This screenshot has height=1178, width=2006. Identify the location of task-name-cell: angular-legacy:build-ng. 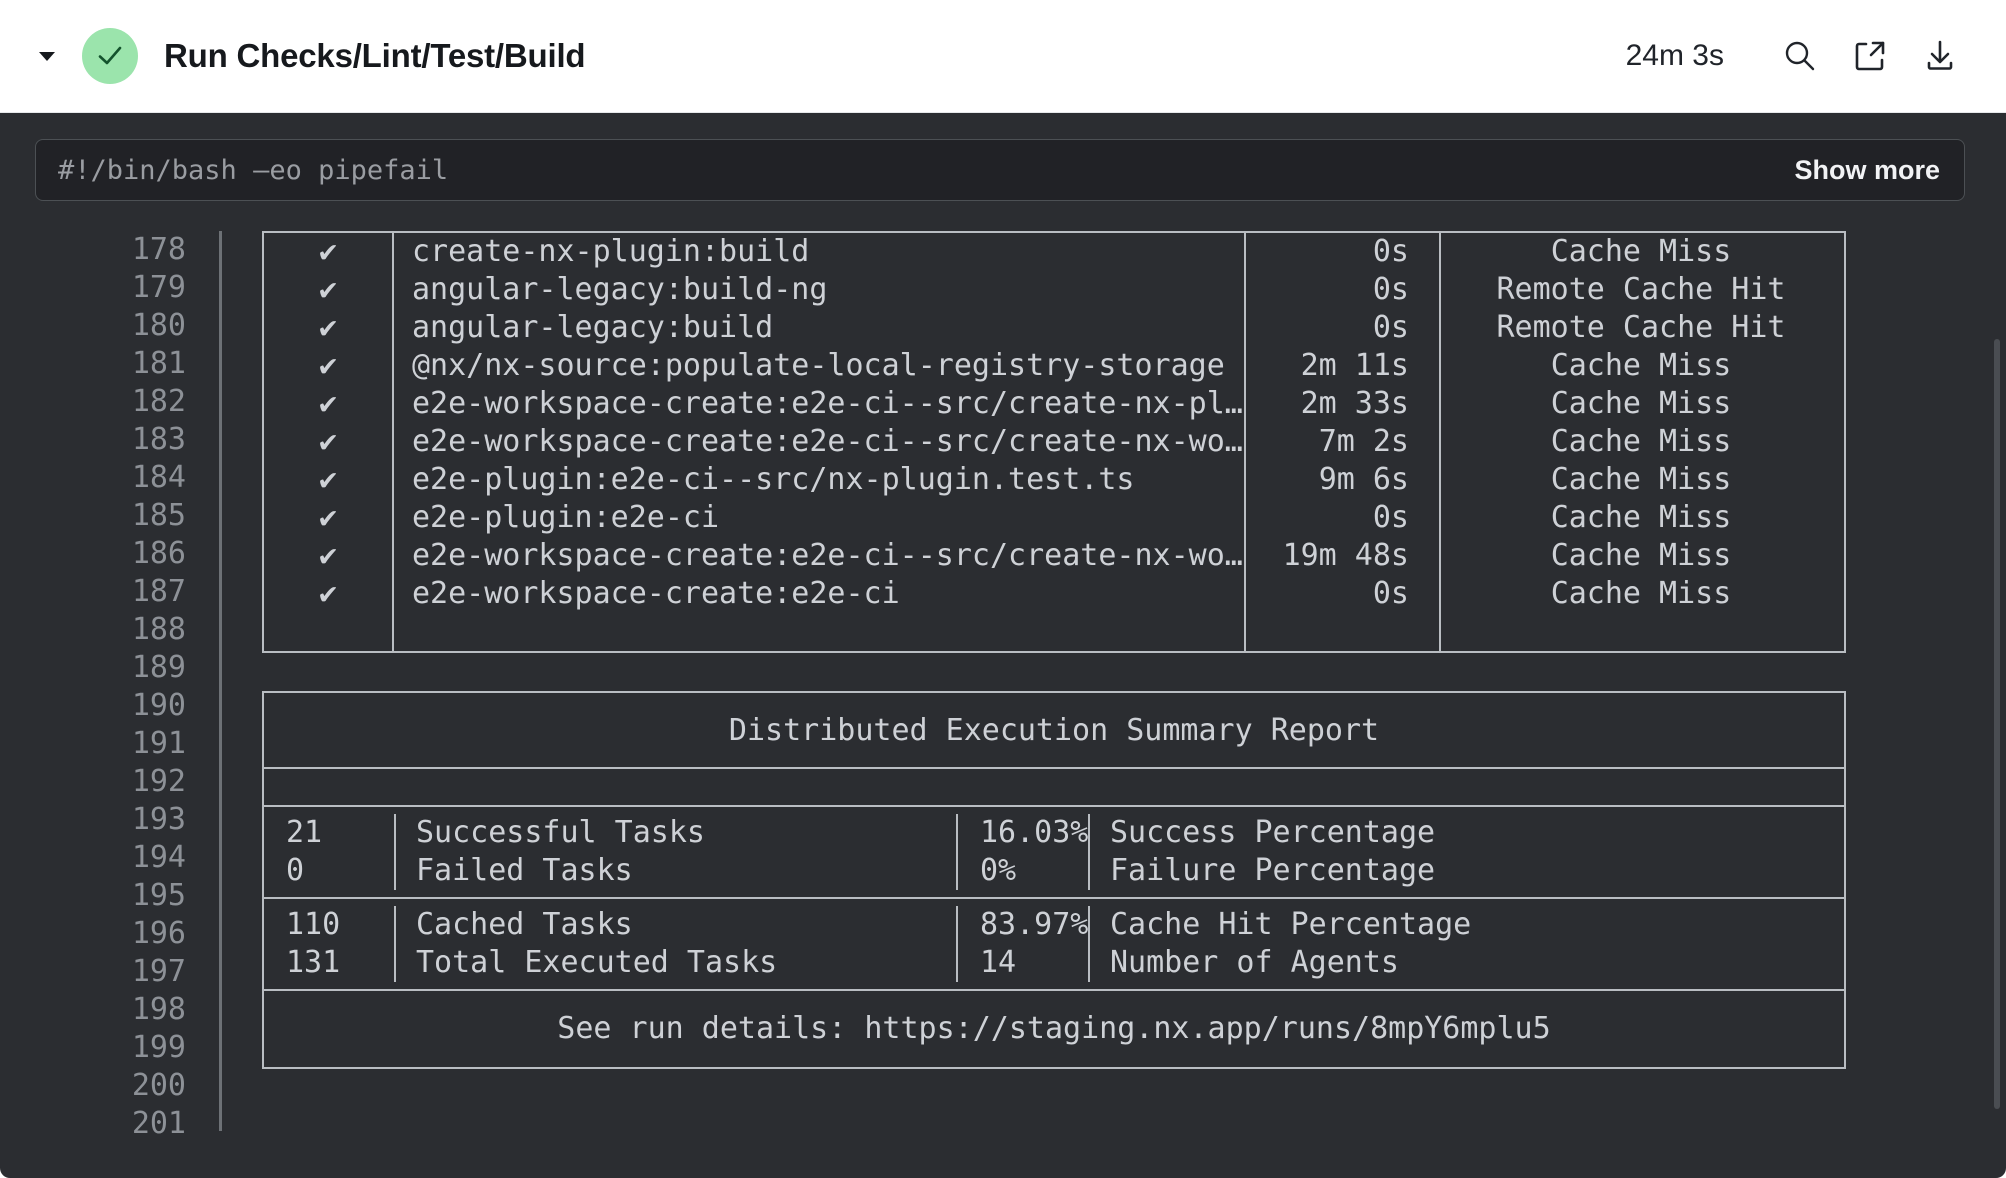
(820, 290).